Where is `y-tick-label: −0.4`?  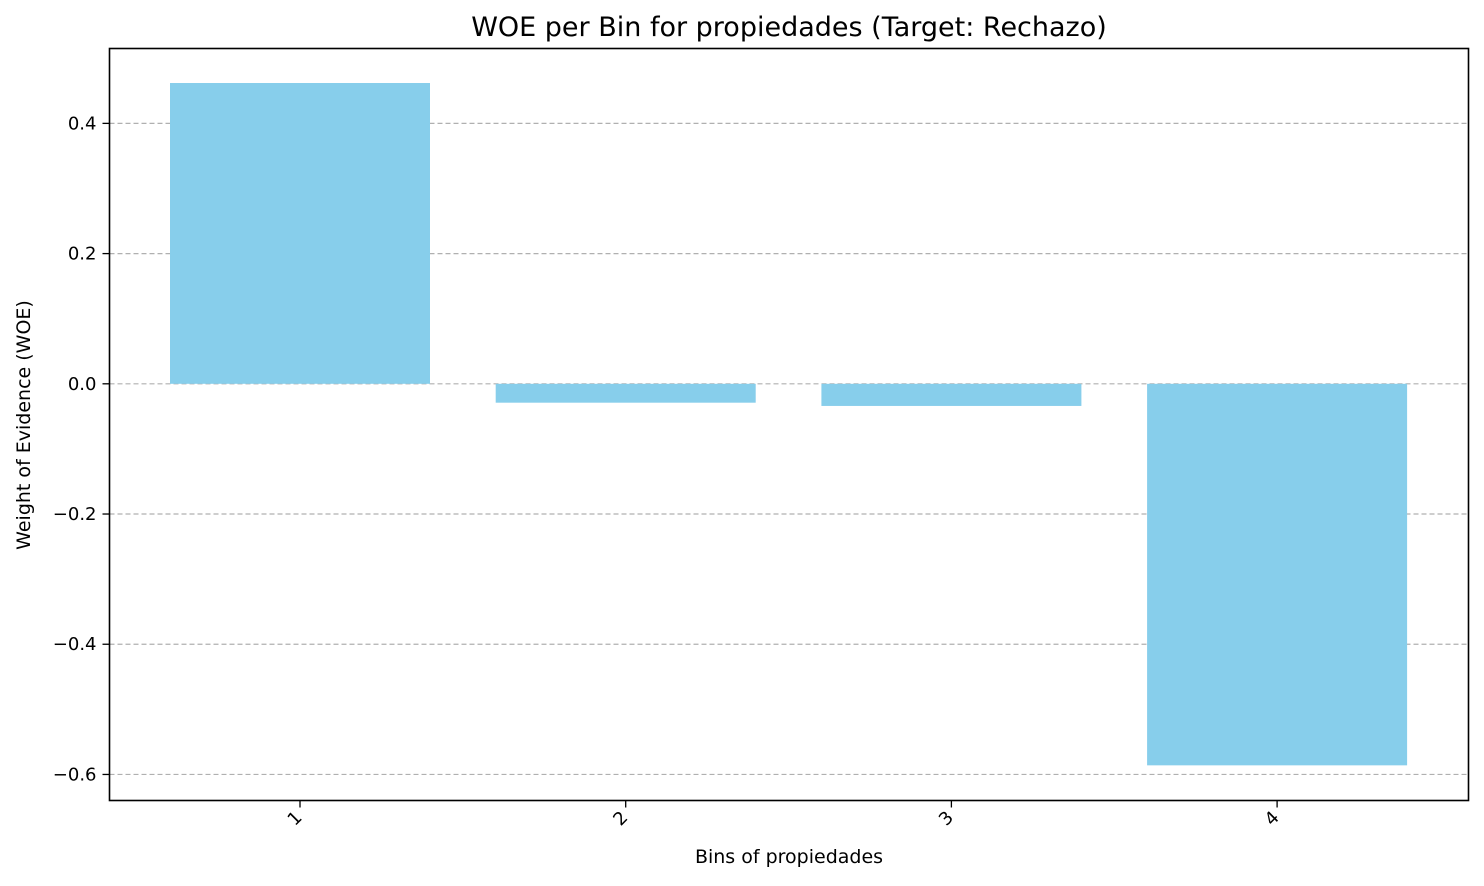 y-tick-label: −0.4 is located at coordinates (75, 644).